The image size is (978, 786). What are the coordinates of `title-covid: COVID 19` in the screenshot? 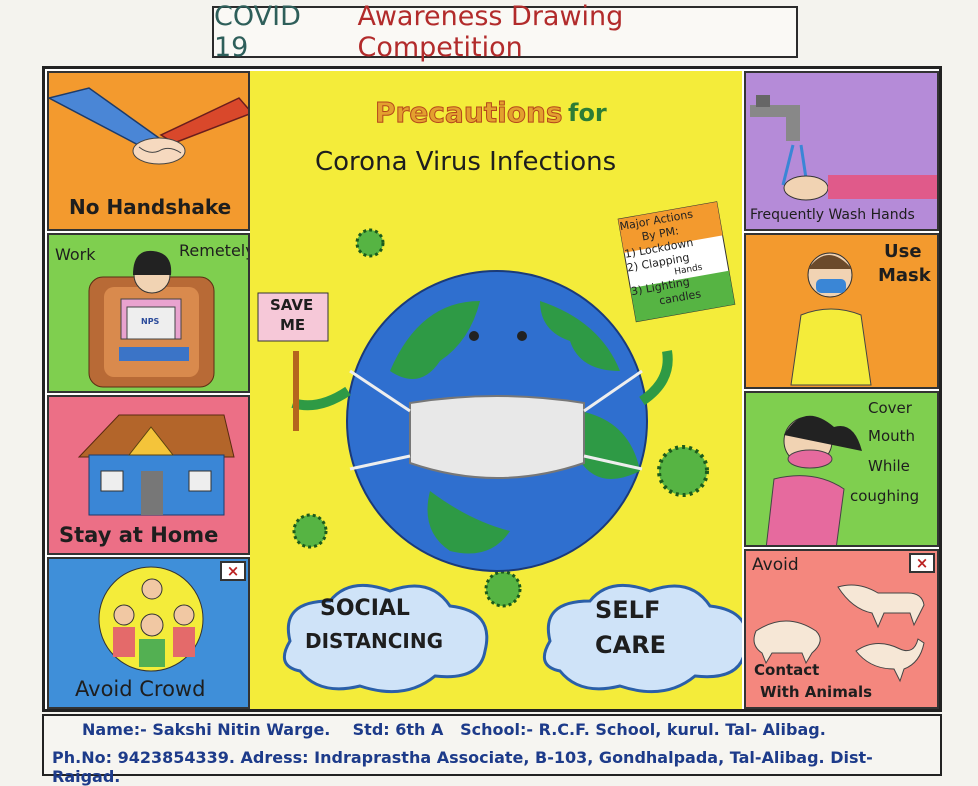 It's located at (257, 32).